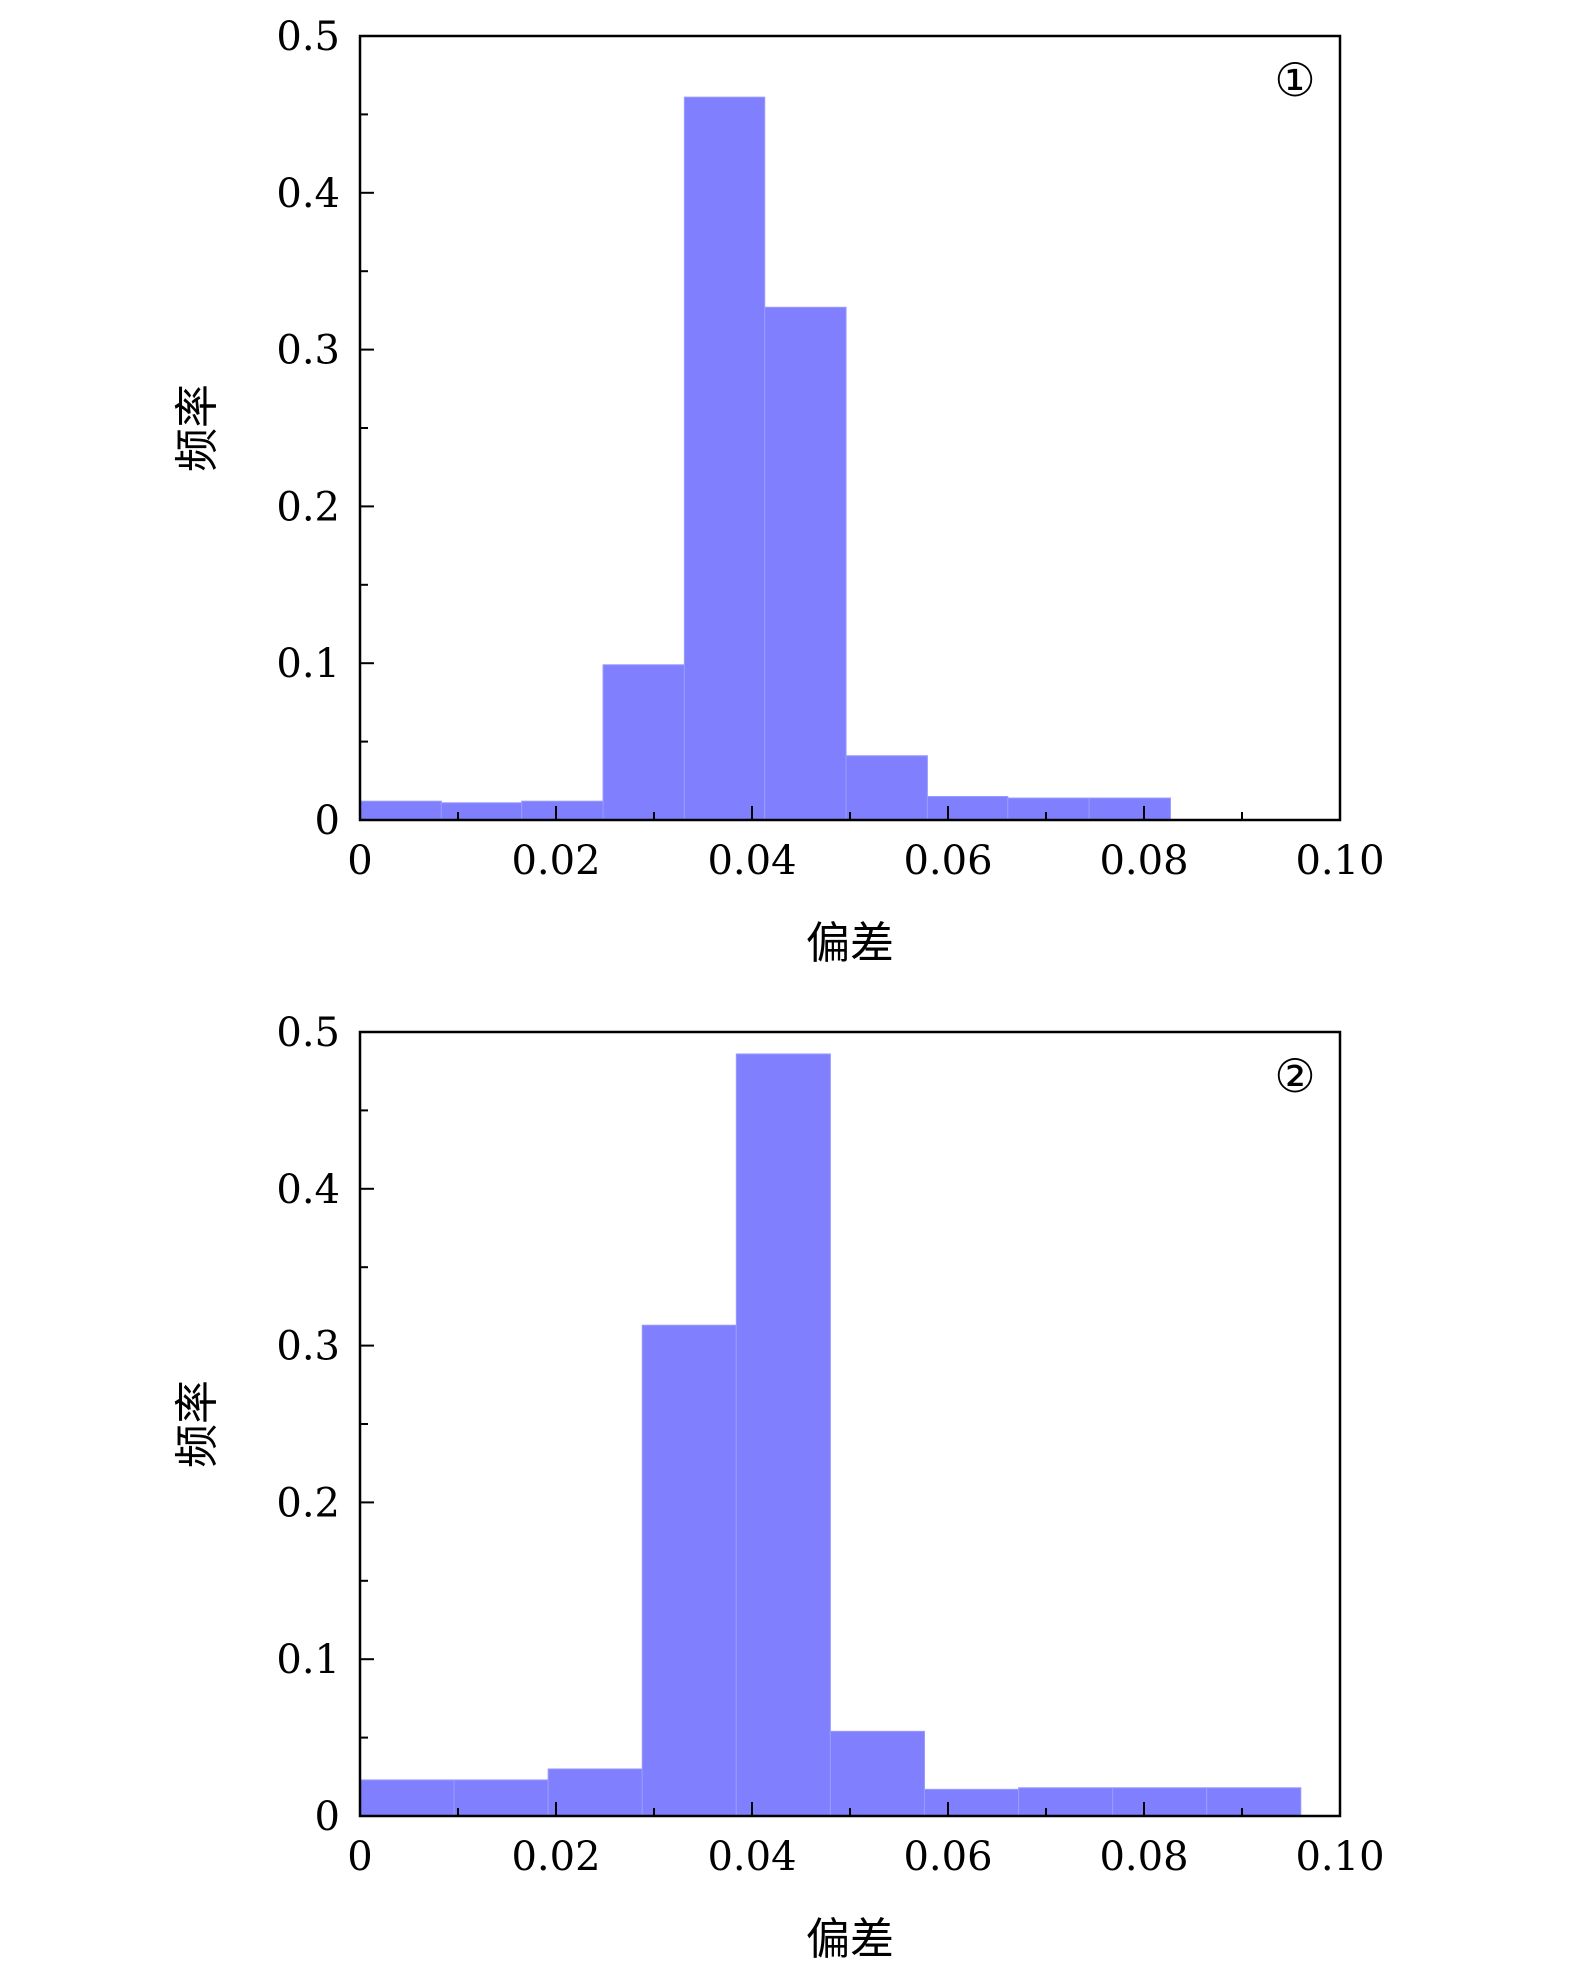 The image size is (1575, 1988). What do you see at coordinates (850, 943) in the screenshot?
I see `x-axis-label-1: 偏差` at bounding box center [850, 943].